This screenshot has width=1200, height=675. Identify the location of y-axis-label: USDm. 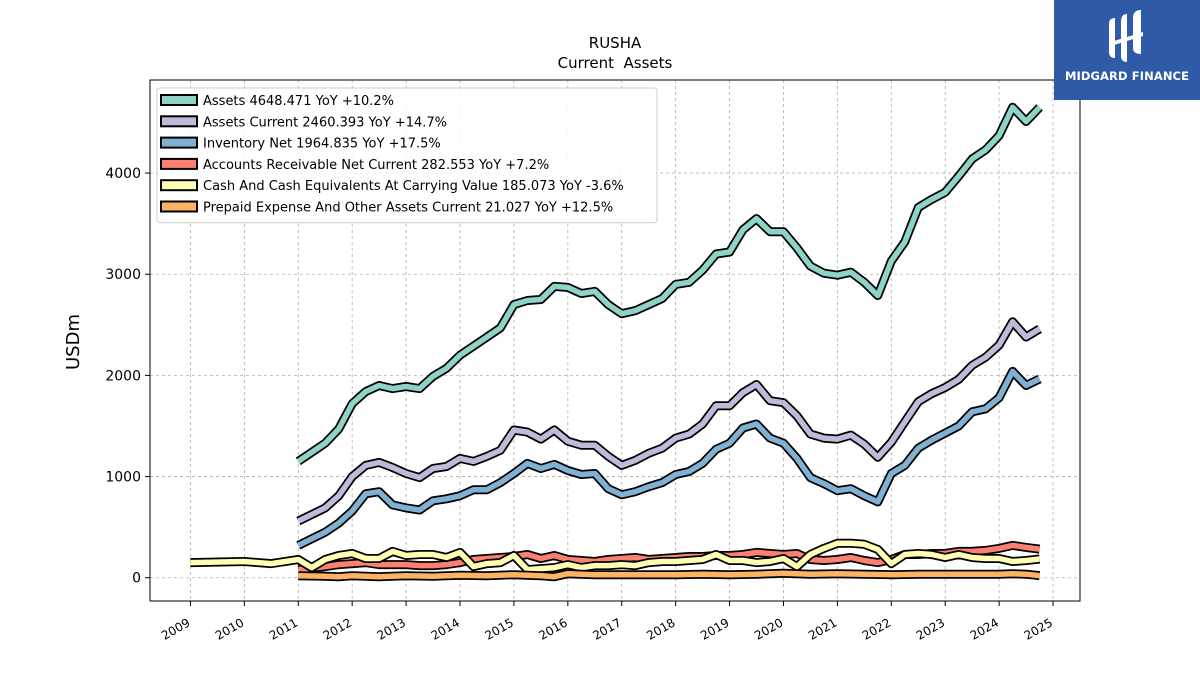
(73, 342).